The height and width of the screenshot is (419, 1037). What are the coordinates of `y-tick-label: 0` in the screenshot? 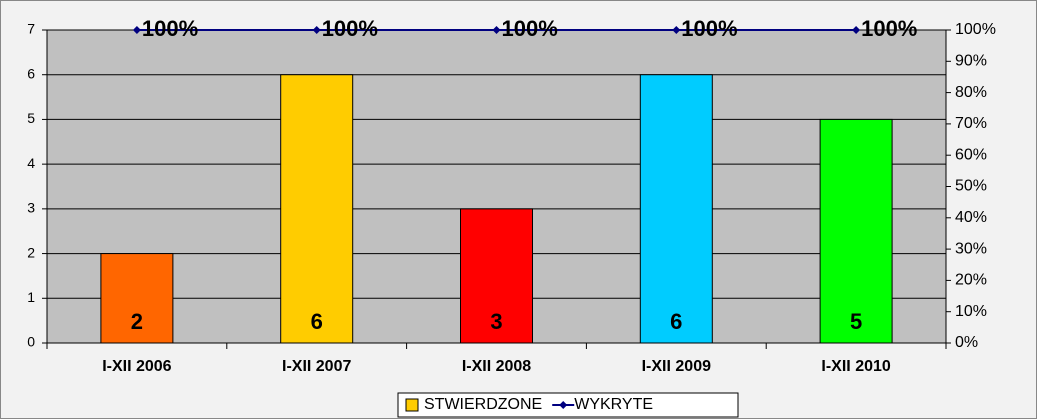 It's located at (31, 342).